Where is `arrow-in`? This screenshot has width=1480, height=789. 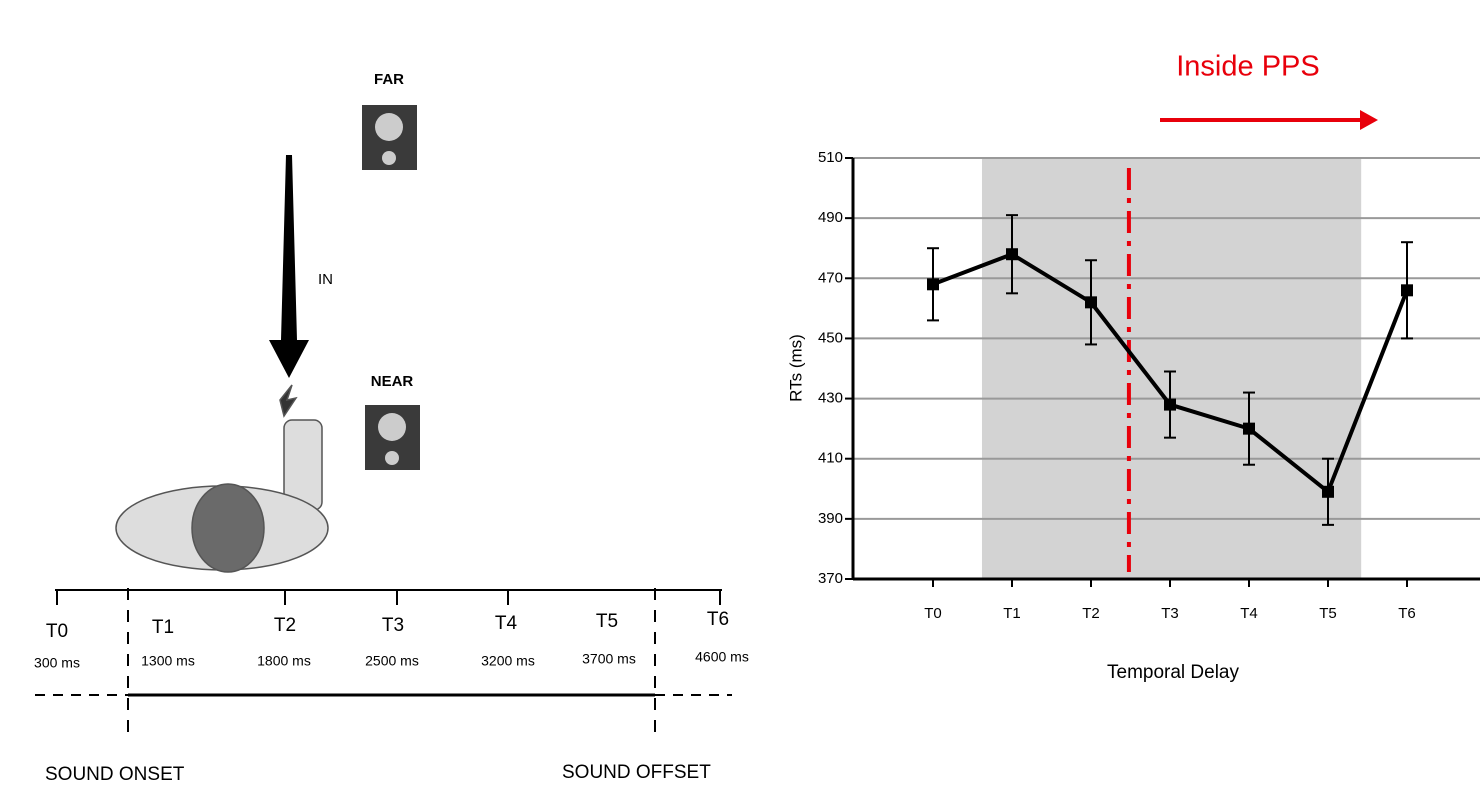
arrow-in is located at coordinates (289, 266).